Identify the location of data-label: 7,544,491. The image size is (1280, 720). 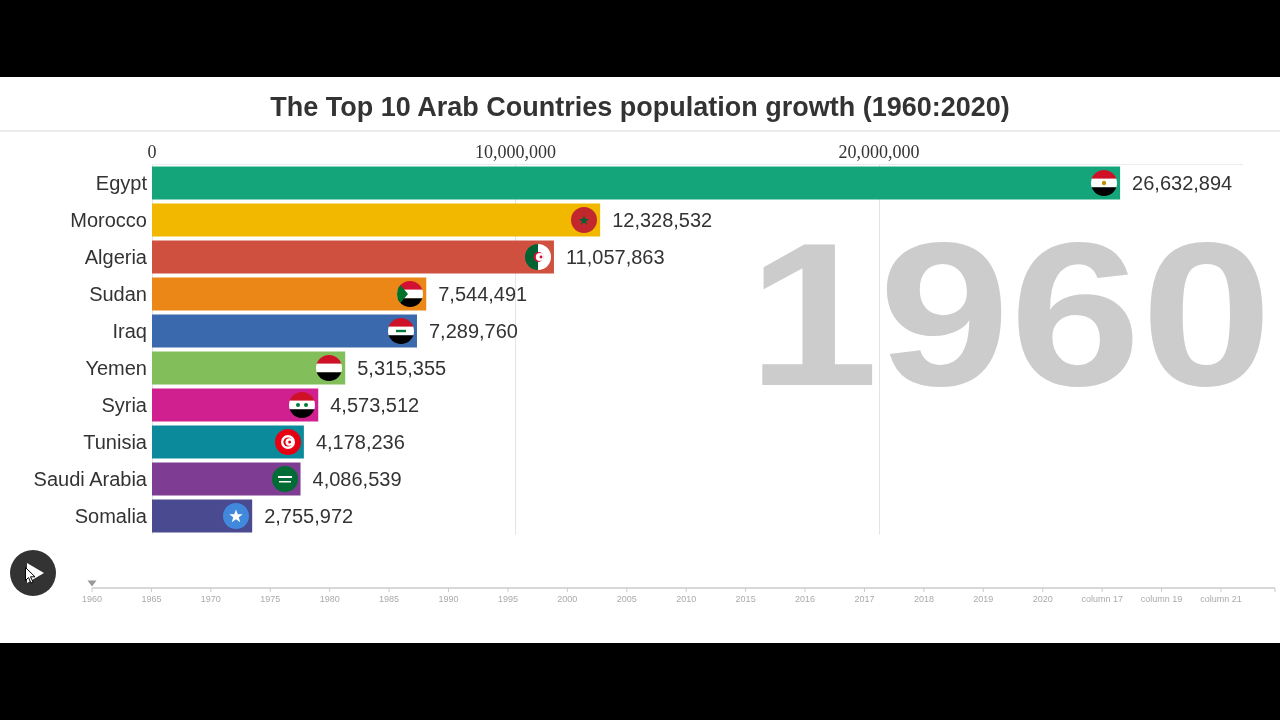
(483, 294).